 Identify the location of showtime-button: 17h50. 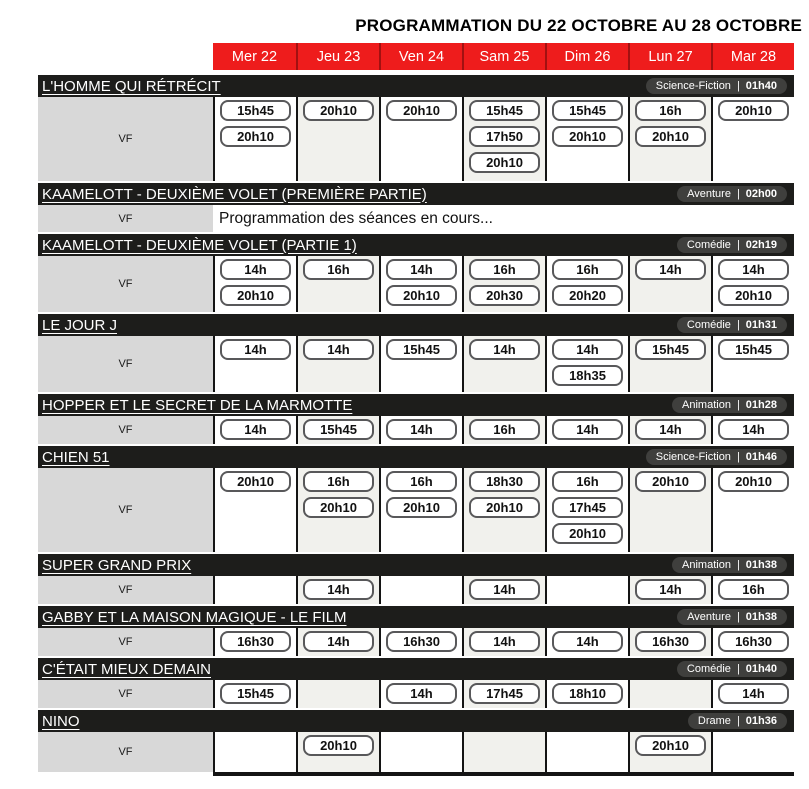
(504, 136).